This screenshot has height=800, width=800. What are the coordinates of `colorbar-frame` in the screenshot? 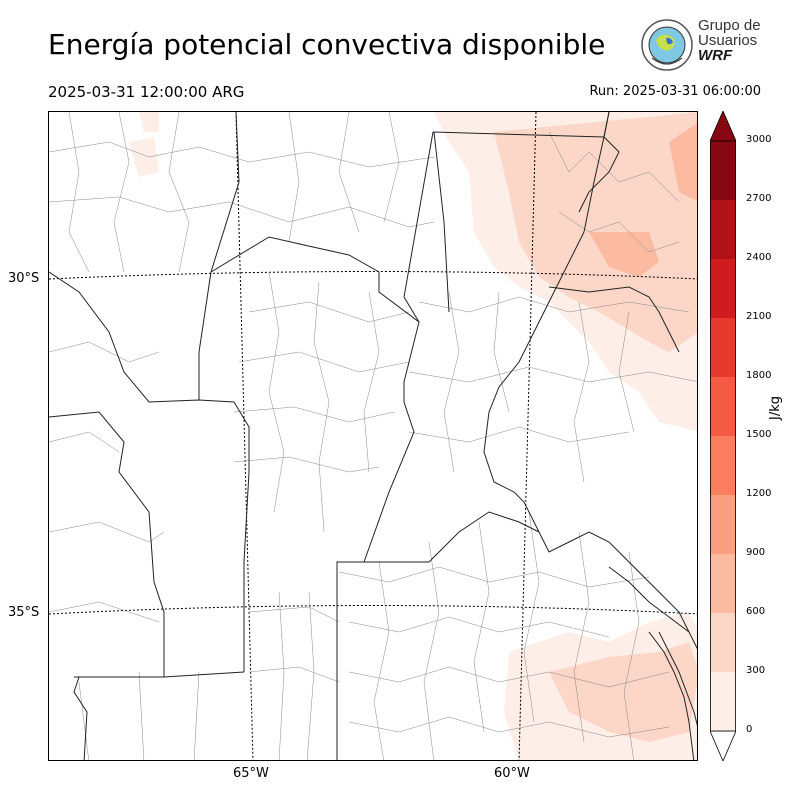 It's located at (723, 436).